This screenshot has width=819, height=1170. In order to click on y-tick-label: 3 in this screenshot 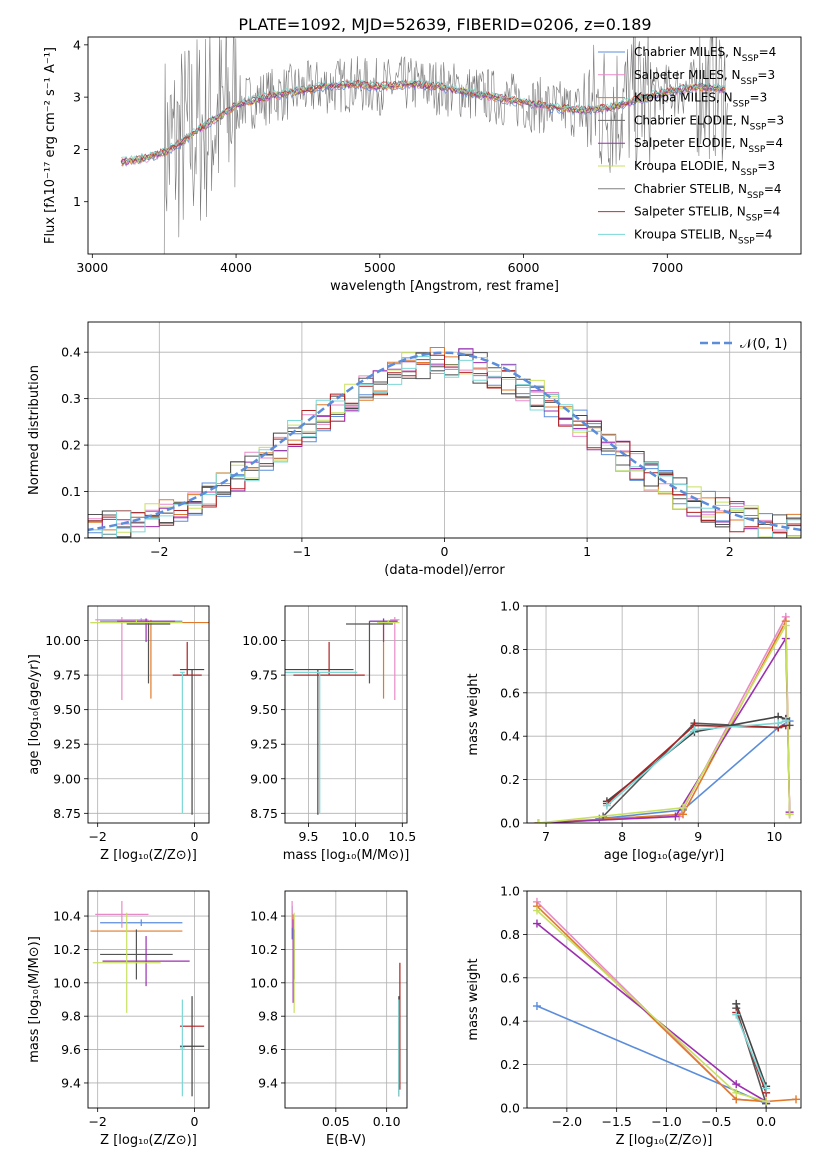, I will do `click(77, 97)`.